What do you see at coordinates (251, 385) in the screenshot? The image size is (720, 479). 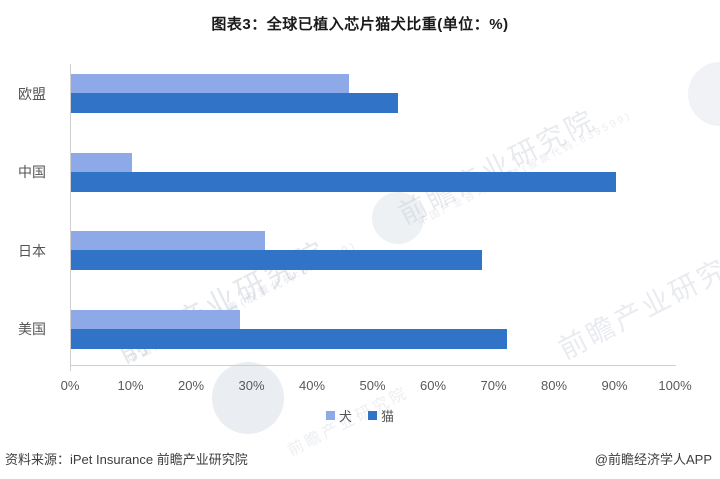 I see `x-tick-label: 30%` at bounding box center [251, 385].